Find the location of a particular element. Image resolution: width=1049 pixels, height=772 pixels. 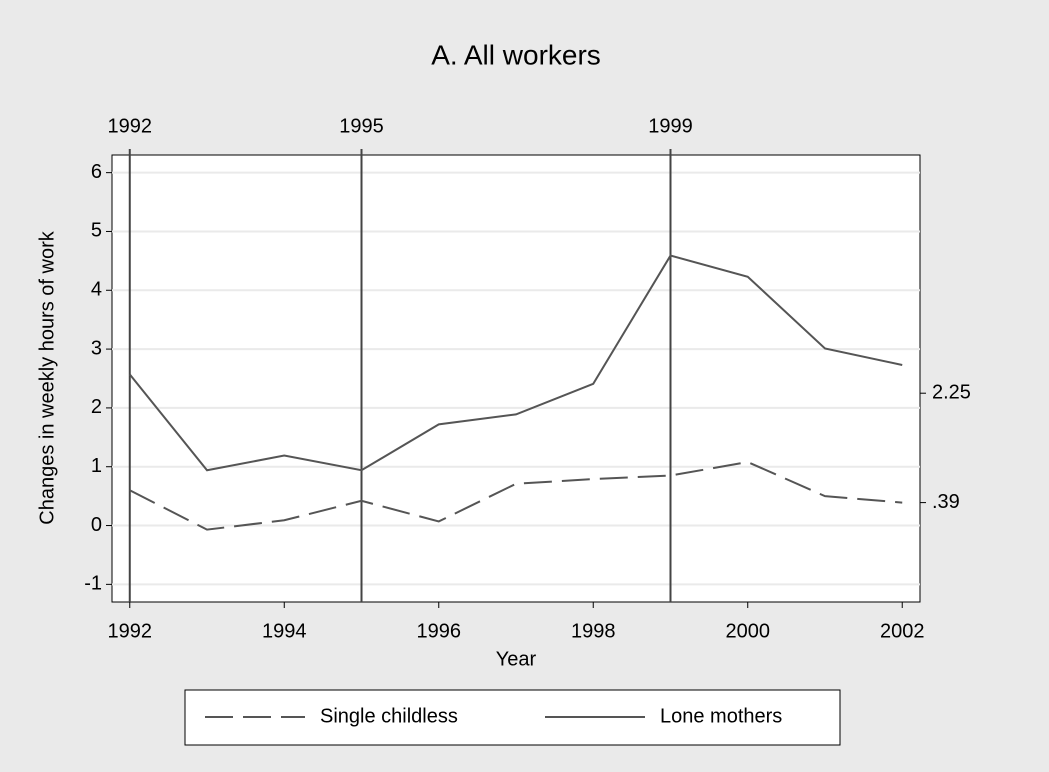

y-tick-label: -1 is located at coordinates (93, 584).